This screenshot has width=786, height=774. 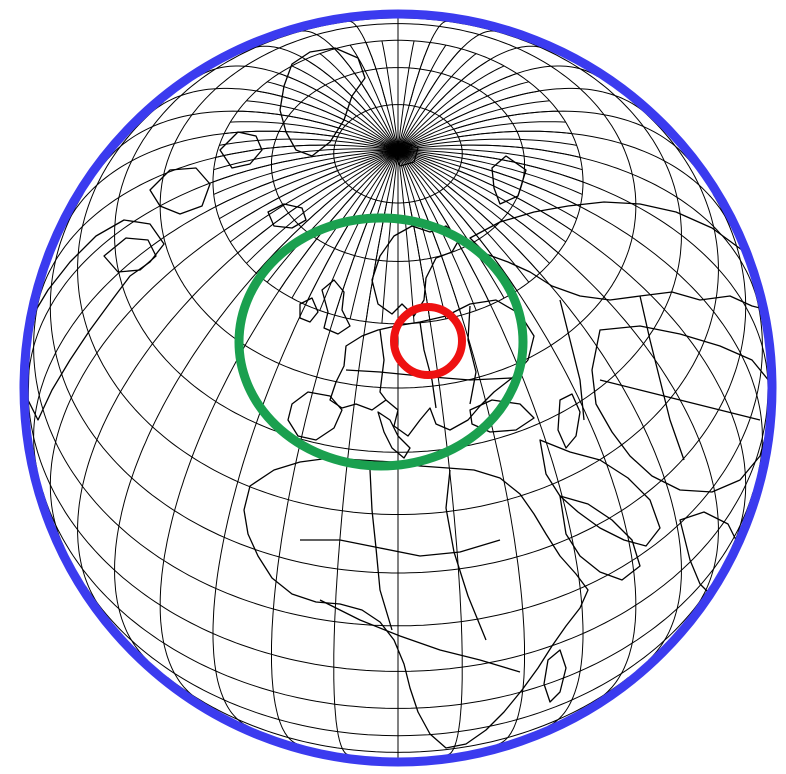 I want to click on coastline-black-sea, so click(x=502, y=416).